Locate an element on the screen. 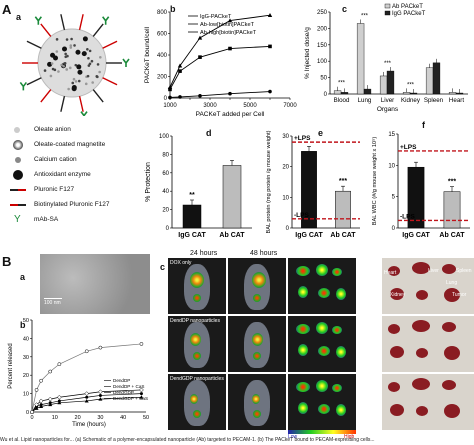 Image resolution: width=474 pixels, height=445 pixels. ex-vivo-organ-image is located at coordinates (322, 344).